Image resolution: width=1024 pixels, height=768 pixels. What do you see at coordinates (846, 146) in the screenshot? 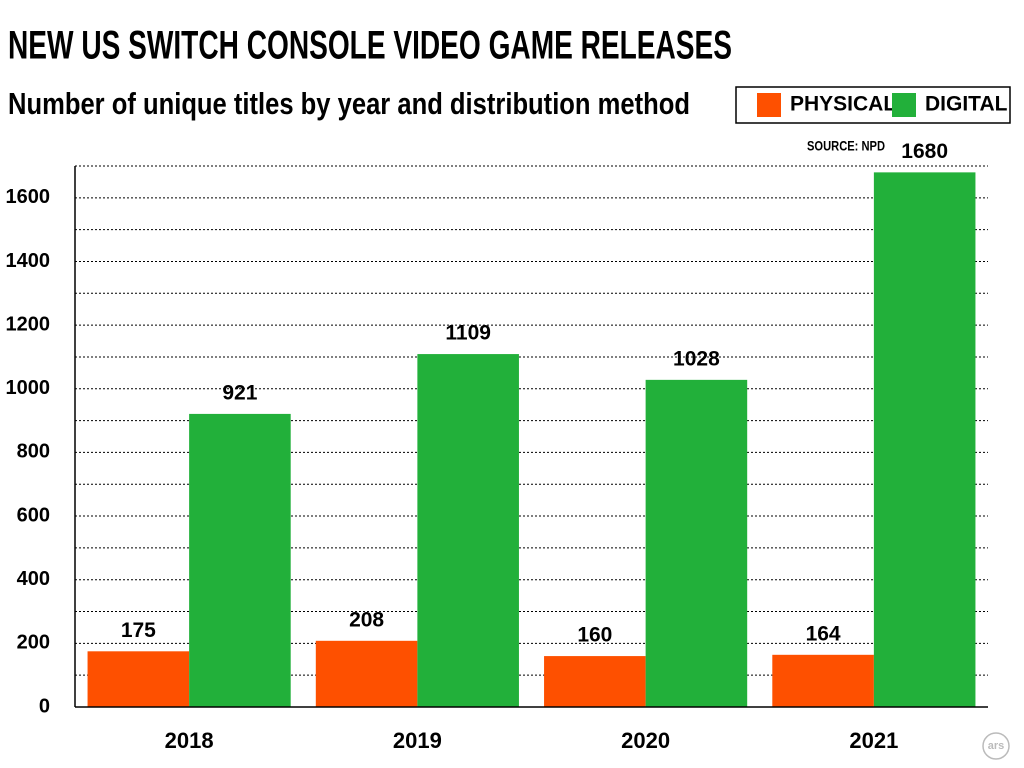
I see `source: SOURCE: NPD` at bounding box center [846, 146].